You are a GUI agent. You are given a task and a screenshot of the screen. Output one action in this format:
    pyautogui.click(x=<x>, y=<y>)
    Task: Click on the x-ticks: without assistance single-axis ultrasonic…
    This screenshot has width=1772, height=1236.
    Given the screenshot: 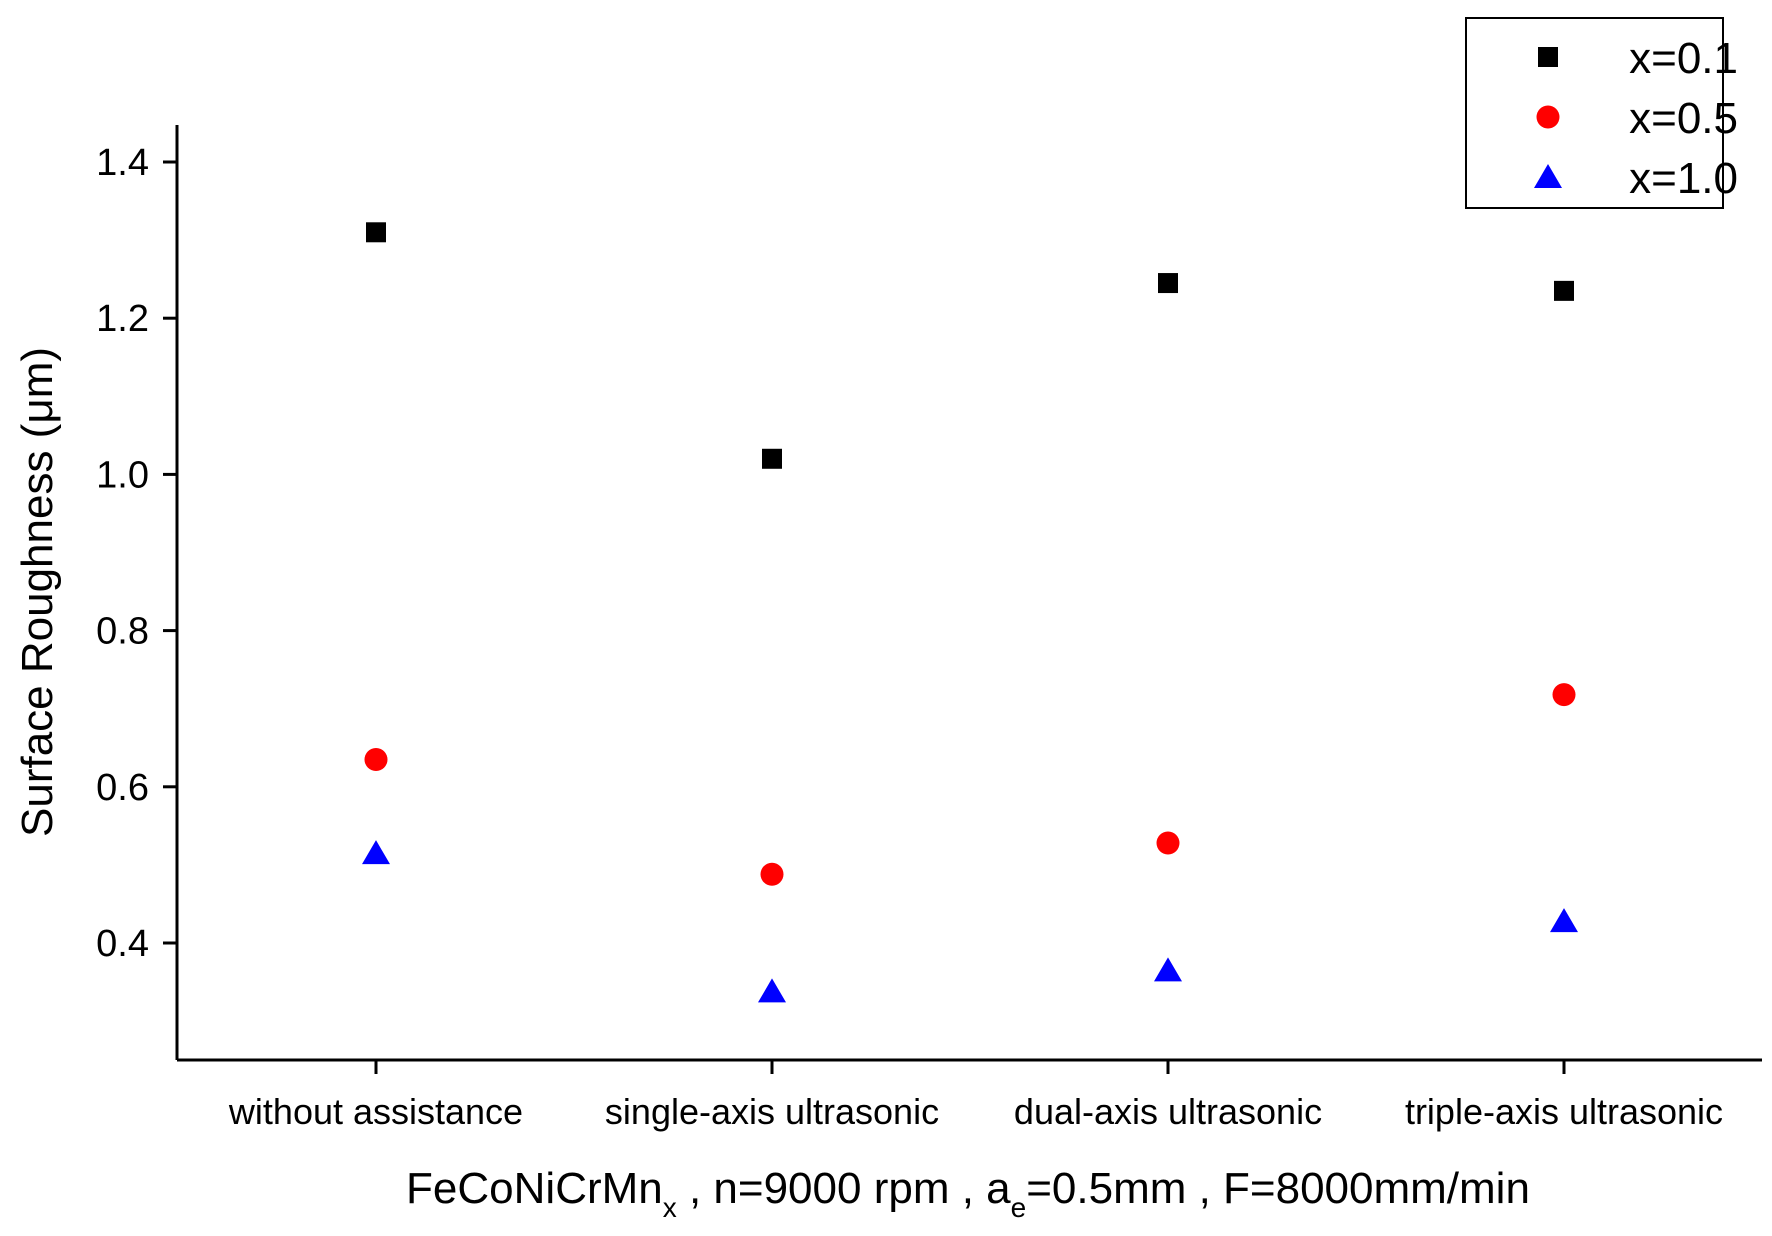 What is the action you would take?
    pyautogui.click(x=975, y=1096)
    